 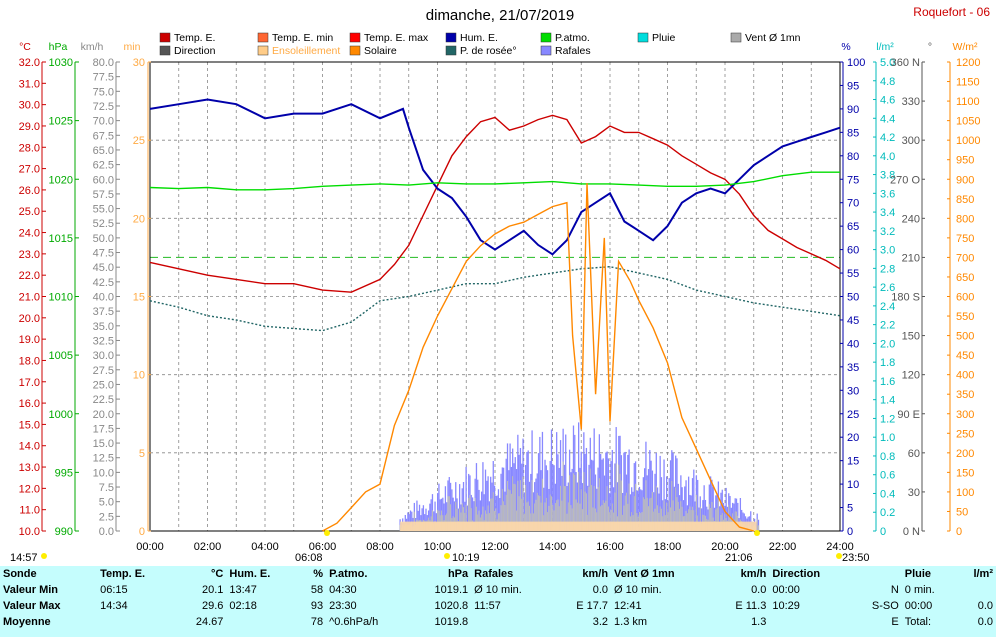 What do you see at coordinates (103, 415) in the screenshot?
I see `tick-label-wind_kmh: 20.0` at bounding box center [103, 415].